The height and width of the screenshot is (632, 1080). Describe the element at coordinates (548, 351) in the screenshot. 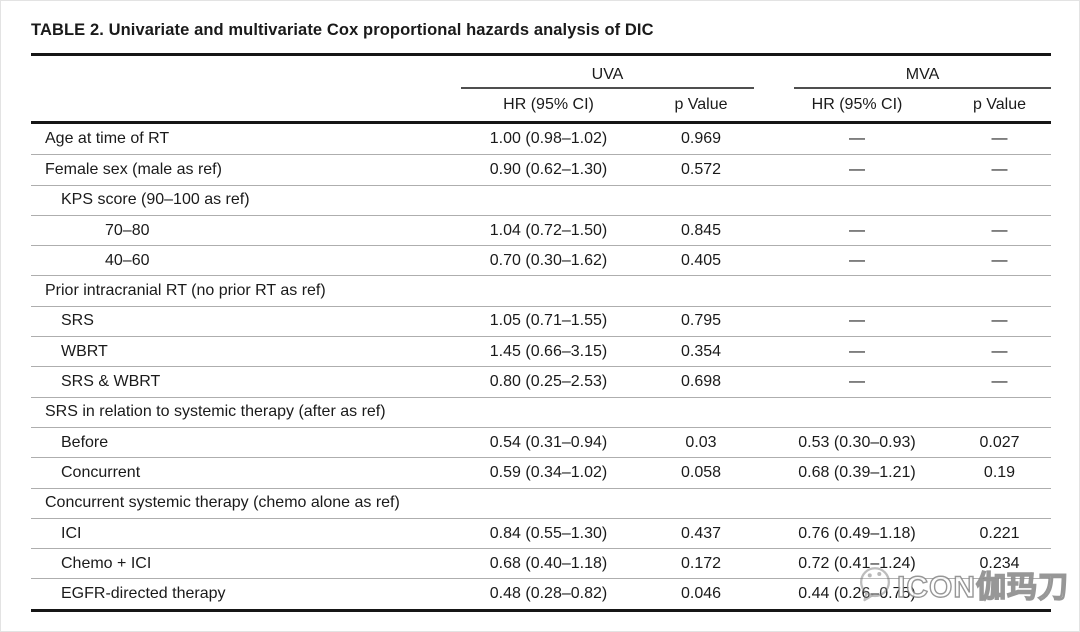

I see `uva-hr-cell: 1.45 (0.66–3.15)` at that location.